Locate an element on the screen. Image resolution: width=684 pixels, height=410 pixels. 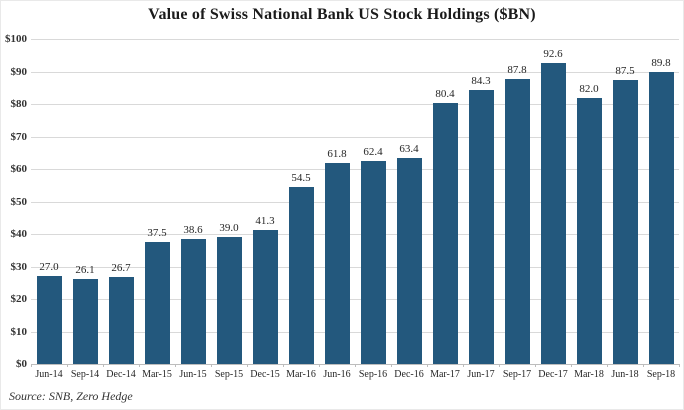
source-note: Source: SNB, Zero Hedge is located at coordinates (71, 396).